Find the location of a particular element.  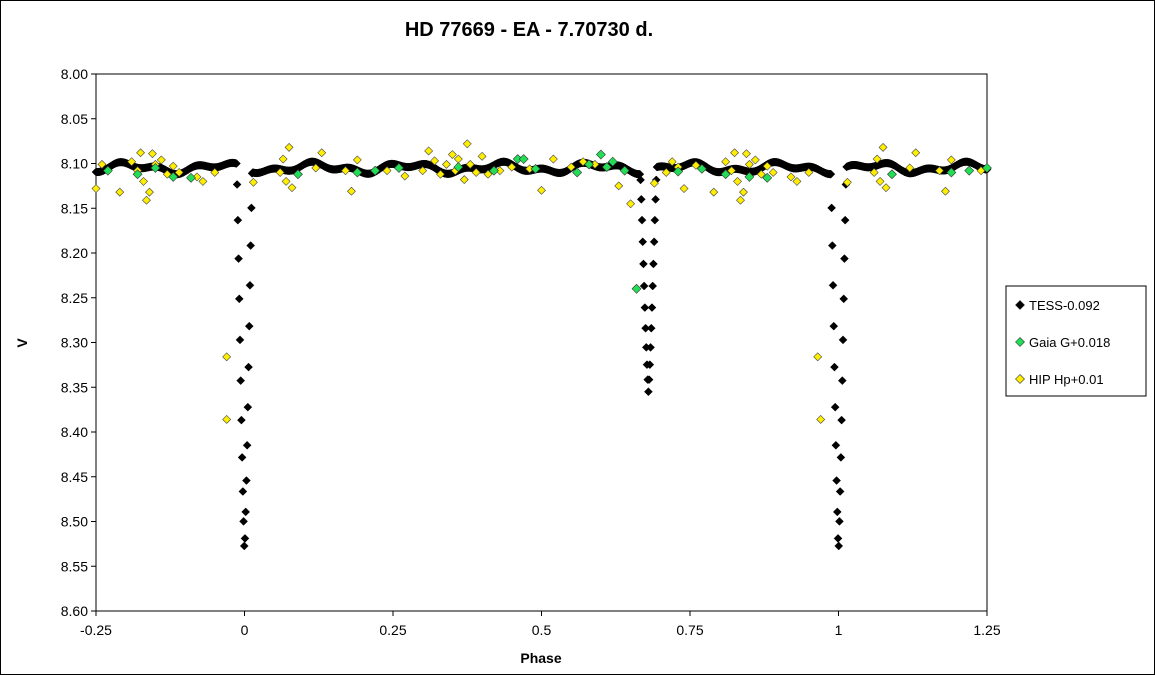

x-axis: -0.25 0 0.25 0.5 0.75 1 1.25 is located at coordinates (540, 624).